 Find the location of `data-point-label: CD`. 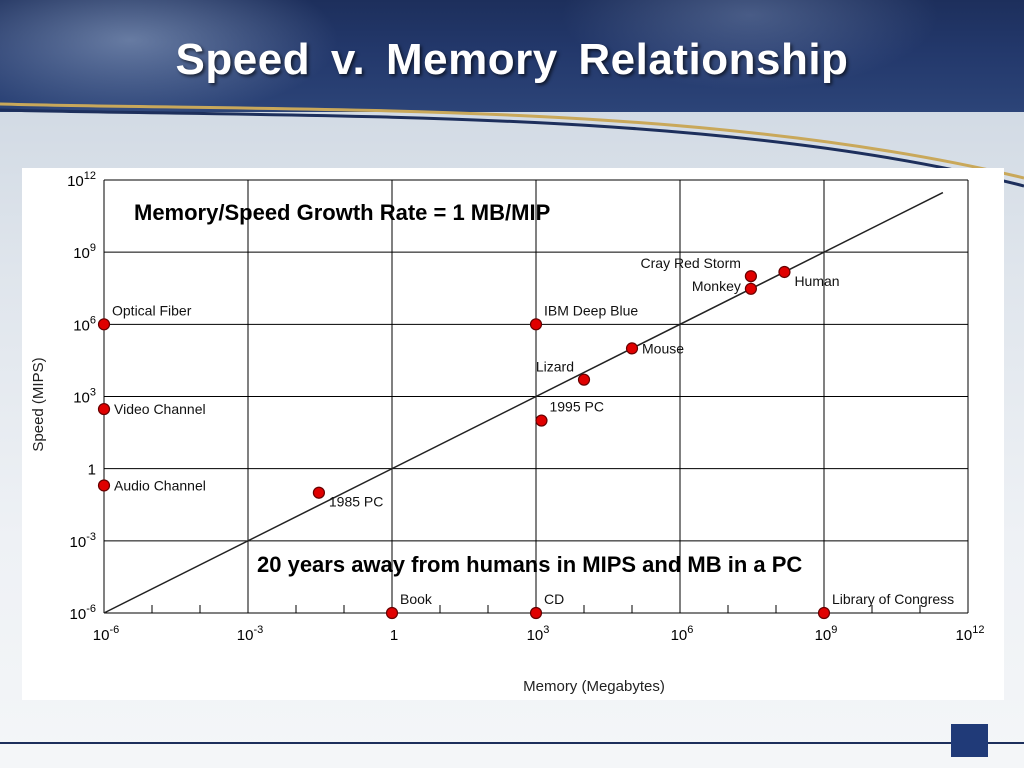

data-point-label: CD is located at coordinates (554, 599).